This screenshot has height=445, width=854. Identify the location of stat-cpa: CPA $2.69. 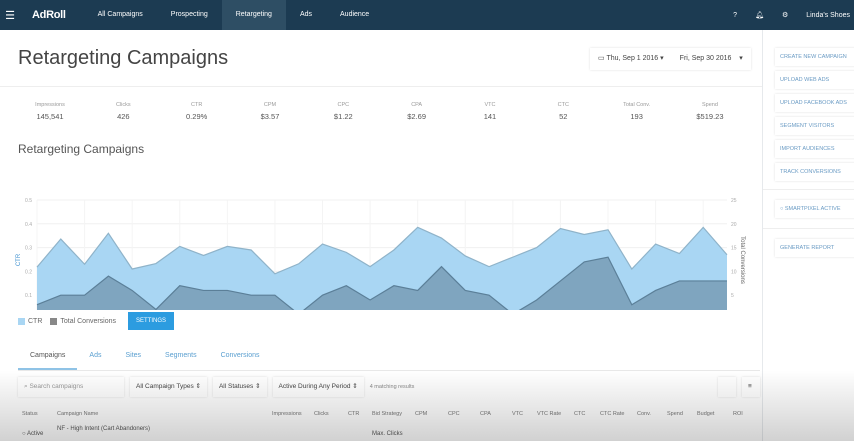
(417, 111).